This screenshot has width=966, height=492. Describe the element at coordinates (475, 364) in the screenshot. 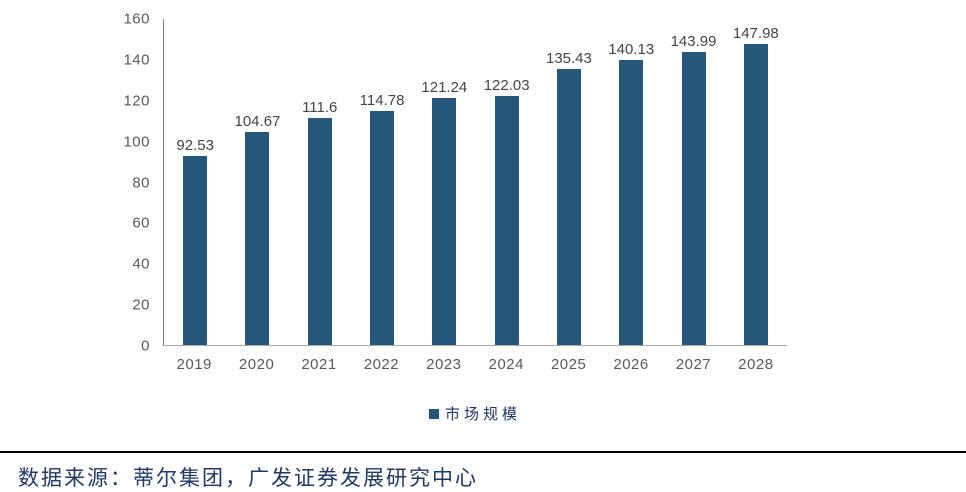

I see `x-axis: 2019 2020 2021 2022 2023 2024 2025 2026 2027 2028` at that location.